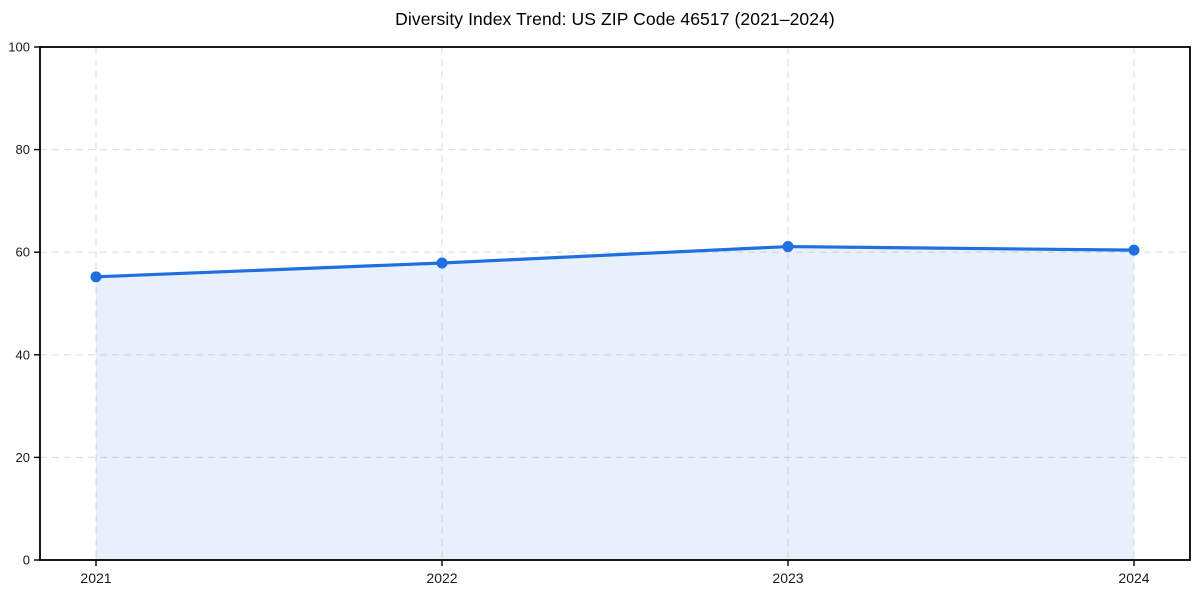 Image resolution: width=1200 pixels, height=600 pixels. Describe the element at coordinates (441, 578) in the screenshot. I see `x-tick-label: 2022` at that location.